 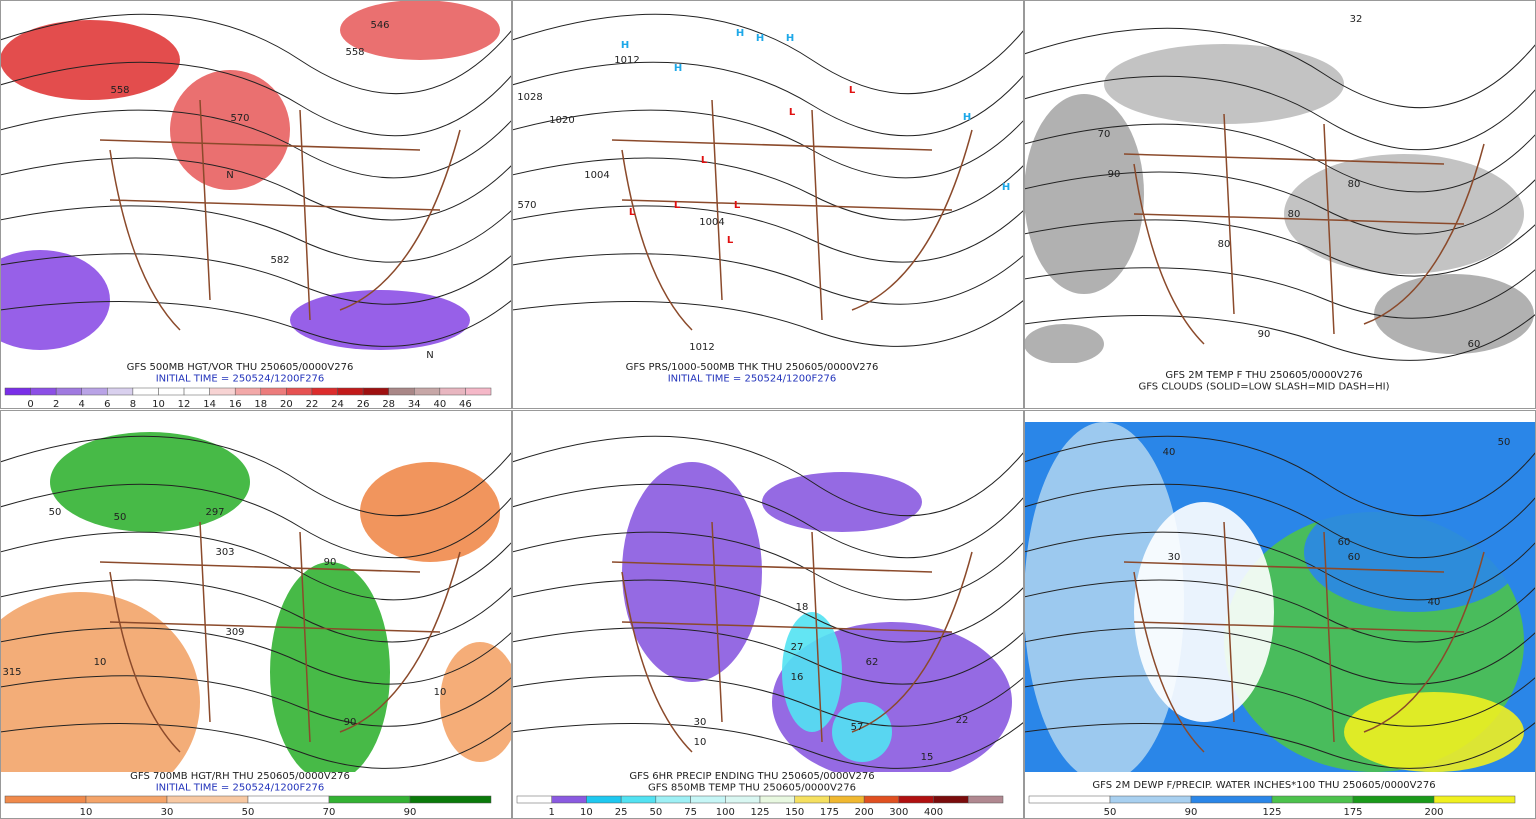 What do you see at coordinates (711, 222) in the screenshot?
I see `map-label: 1004` at bounding box center [711, 222].